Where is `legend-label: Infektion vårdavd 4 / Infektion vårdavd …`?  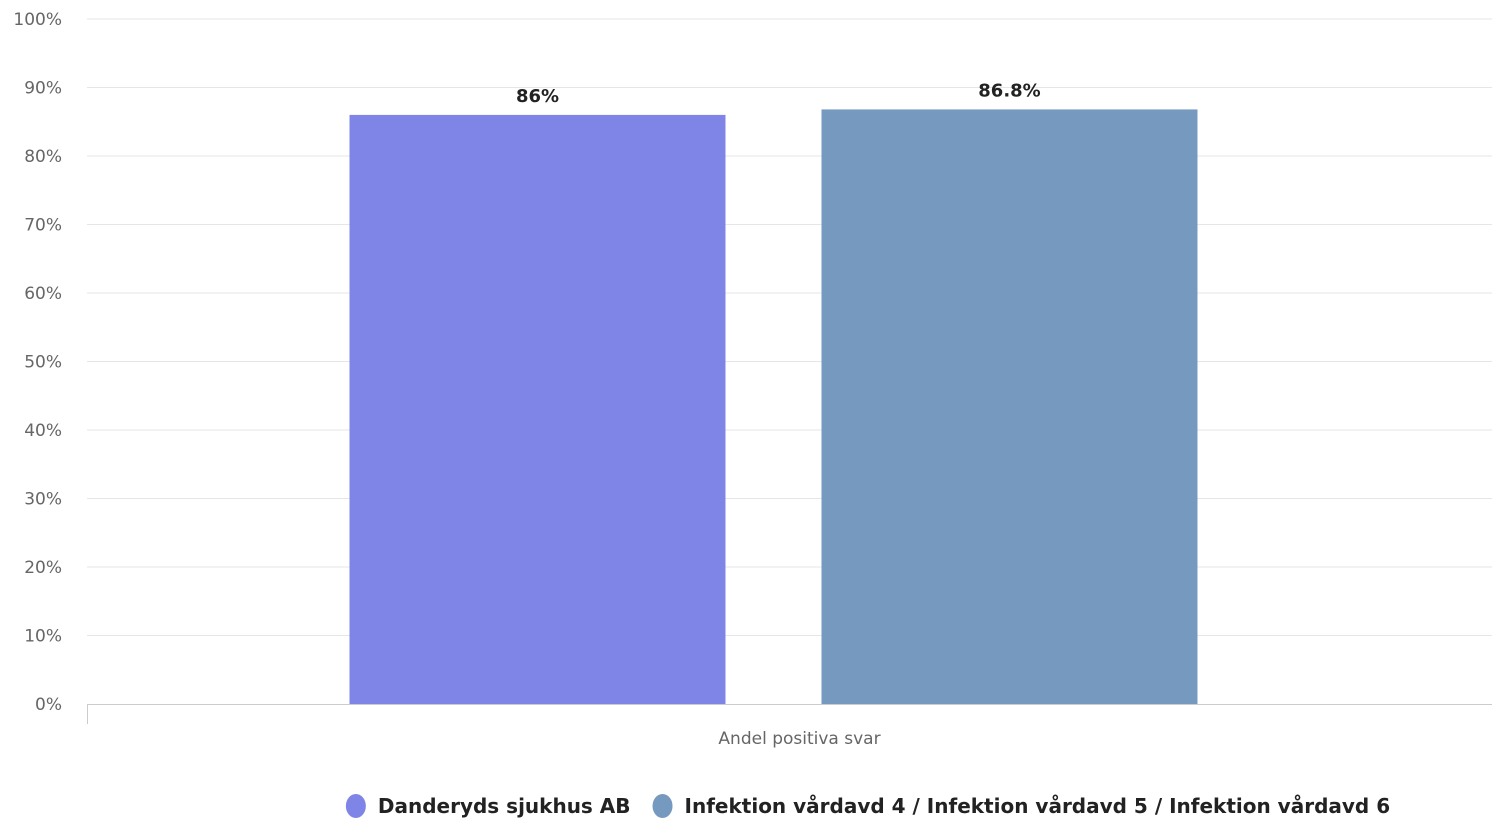 legend-label: Infektion vårdavd 4 / Infektion vårdavd … is located at coordinates (1038, 806).